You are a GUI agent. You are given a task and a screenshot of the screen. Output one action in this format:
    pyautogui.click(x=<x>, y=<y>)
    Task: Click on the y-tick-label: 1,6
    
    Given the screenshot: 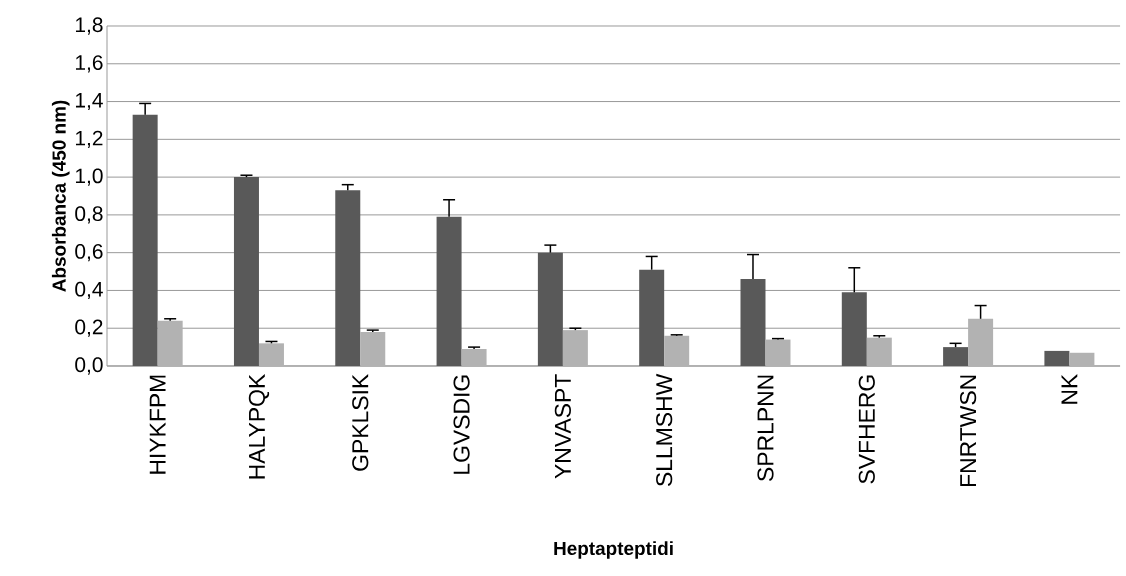 What is the action you would take?
    pyautogui.click(x=89, y=64)
    